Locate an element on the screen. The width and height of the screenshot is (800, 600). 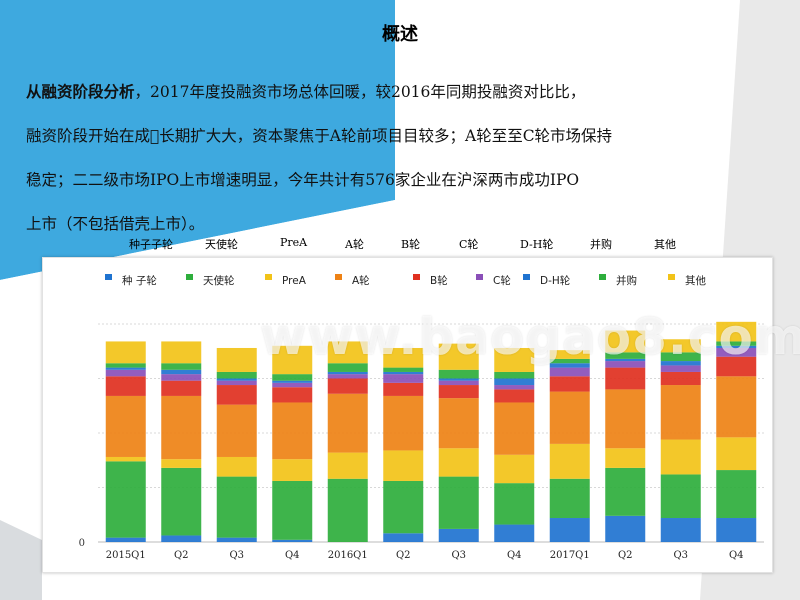
top-label: 并购 is located at coordinates (601, 244).